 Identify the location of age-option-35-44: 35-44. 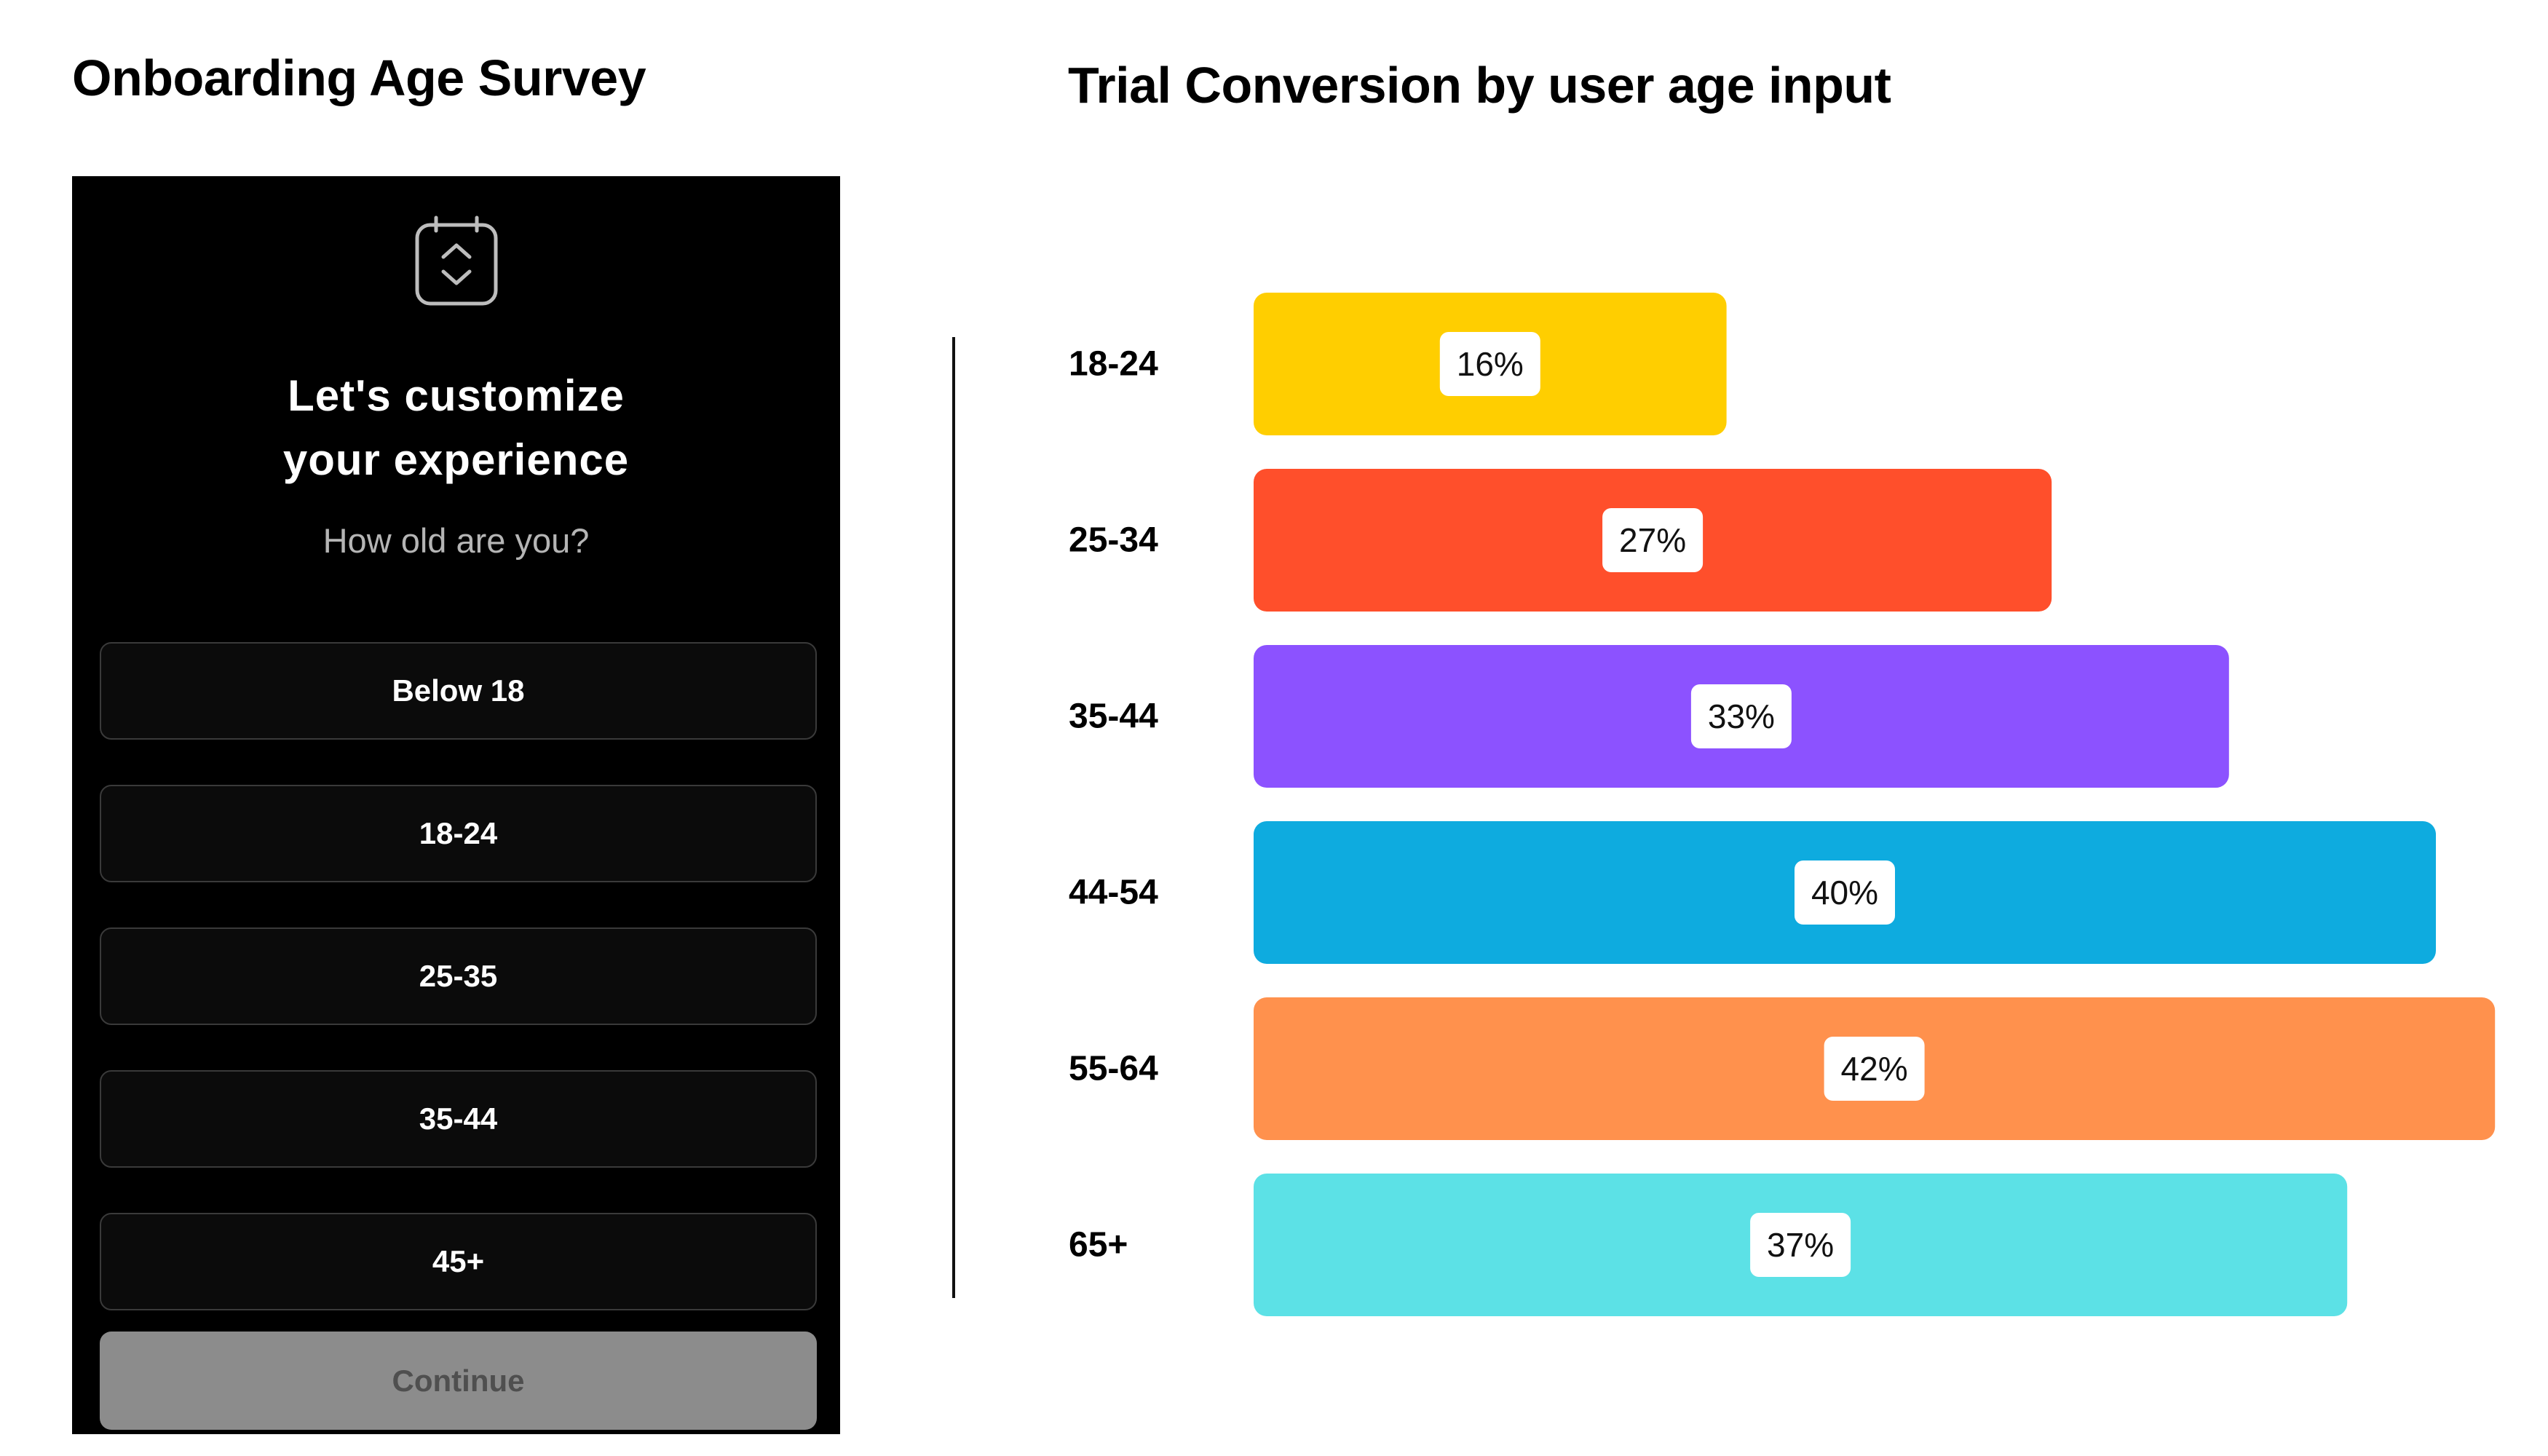
(458, 1119).